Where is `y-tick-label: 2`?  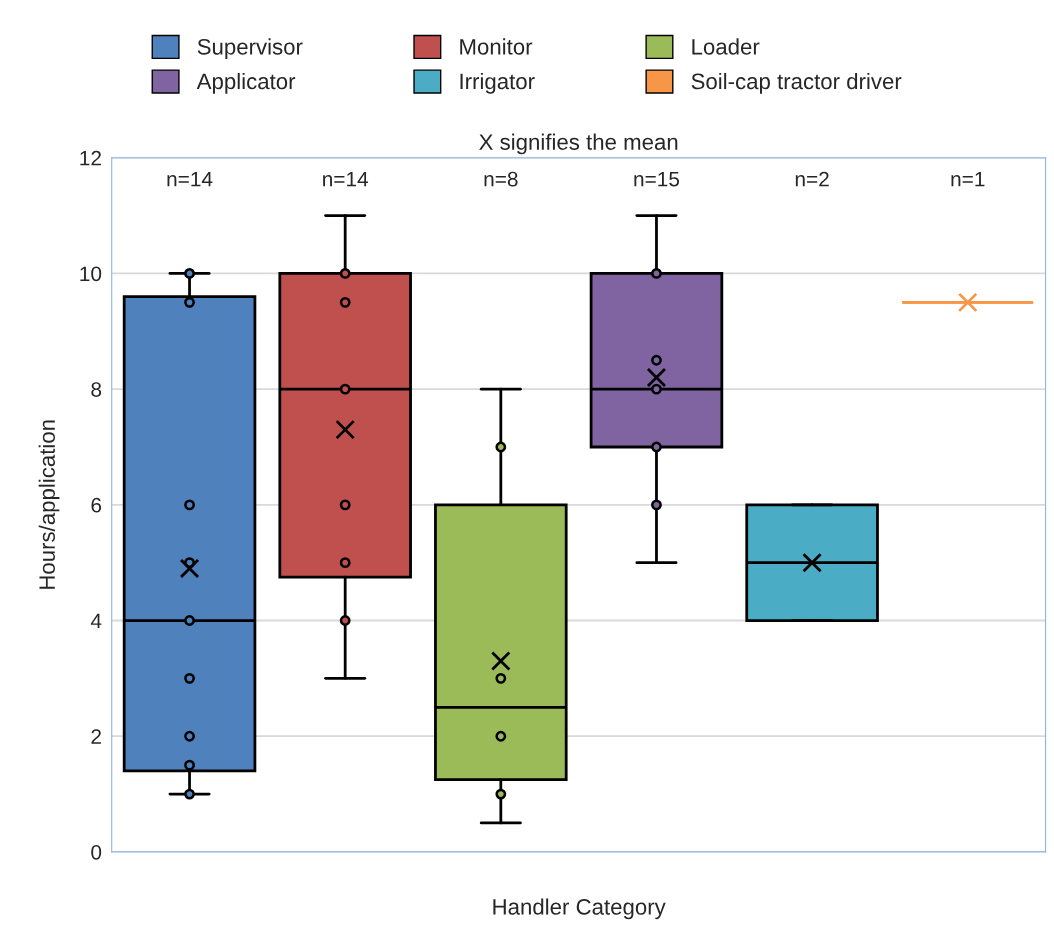 y-tick-label: 2 is located at coordinates (96, 736).